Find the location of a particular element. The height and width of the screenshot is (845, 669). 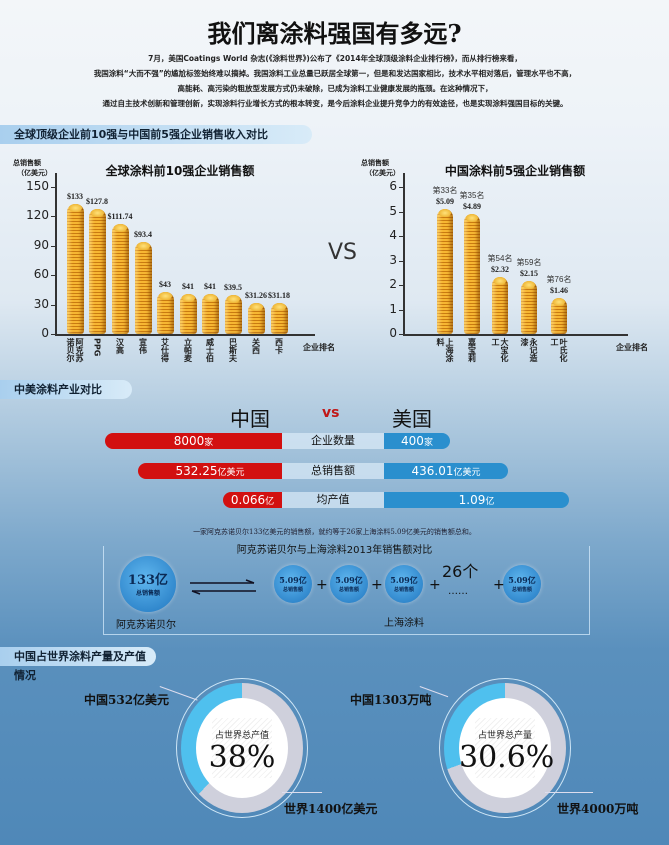

china-value-bar: 0.066亿 is located at coordinates (252, 500).